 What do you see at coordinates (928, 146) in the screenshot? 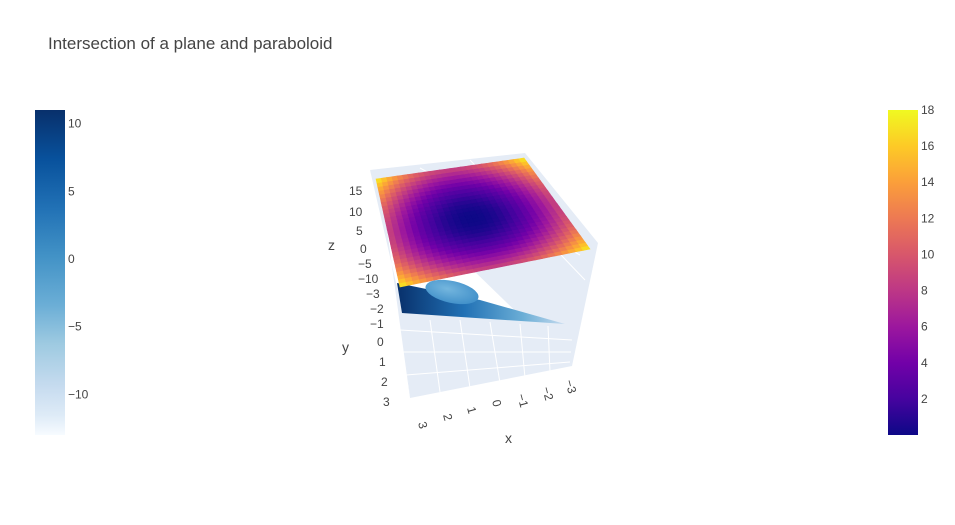
I see `colorbar-tick-label: 16` at bounding box center [928, 146].